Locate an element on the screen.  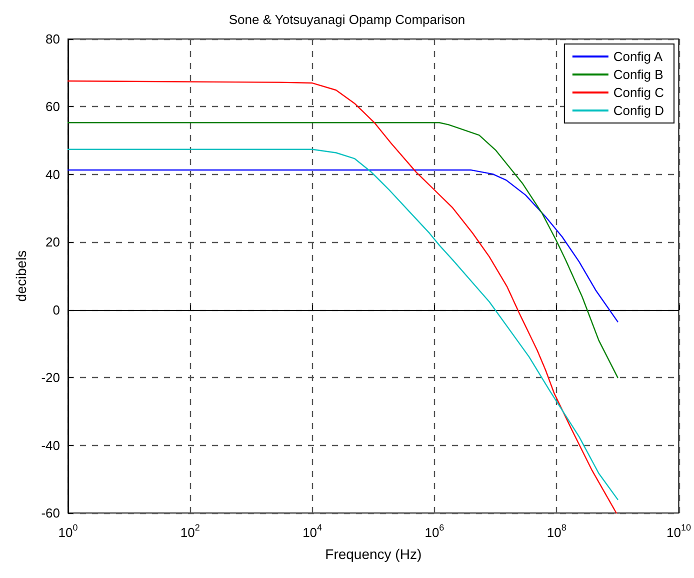
legend-label: Config D is located at coordinates (638, 110).